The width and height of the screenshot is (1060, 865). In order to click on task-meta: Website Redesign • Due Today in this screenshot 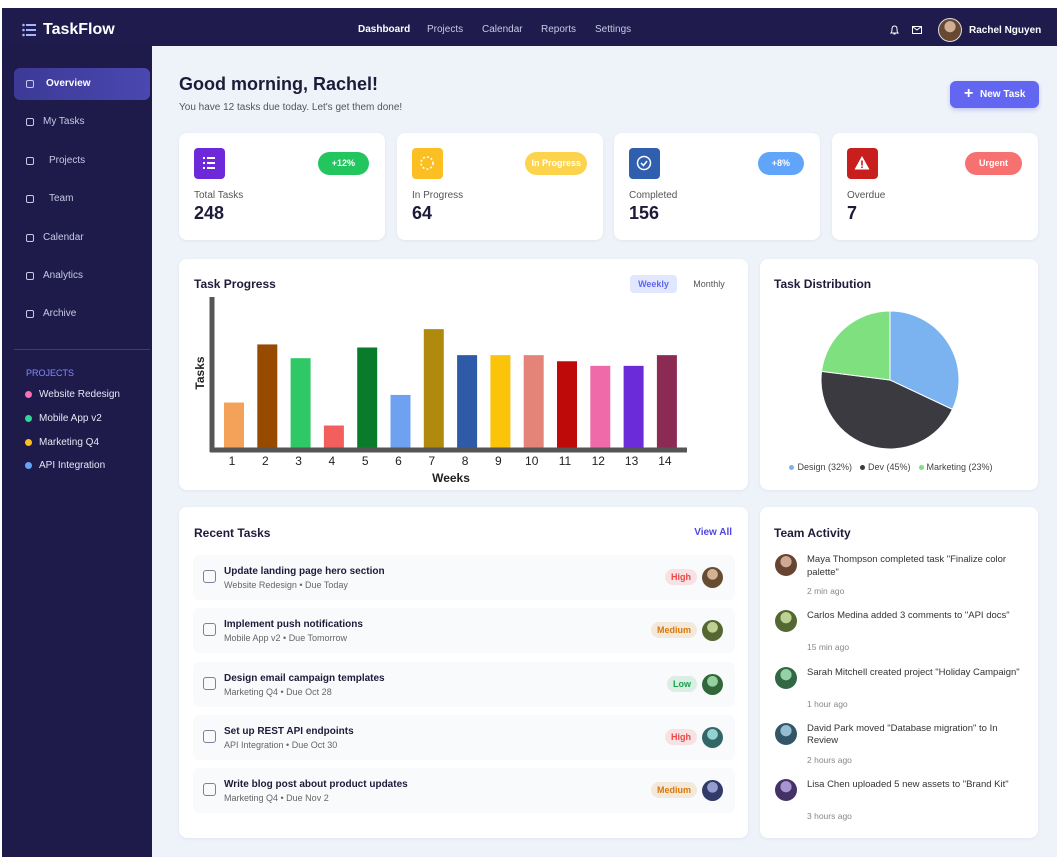, I will do `click(286, 585)`.